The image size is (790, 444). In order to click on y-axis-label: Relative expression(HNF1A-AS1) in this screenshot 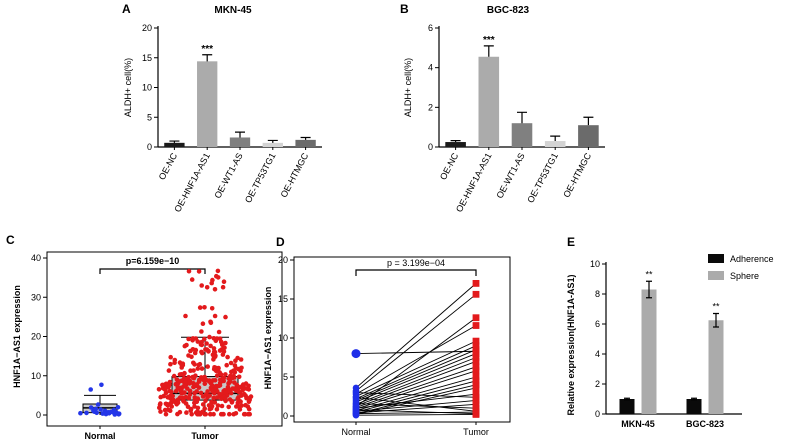, I will do `click(571, 344)`.